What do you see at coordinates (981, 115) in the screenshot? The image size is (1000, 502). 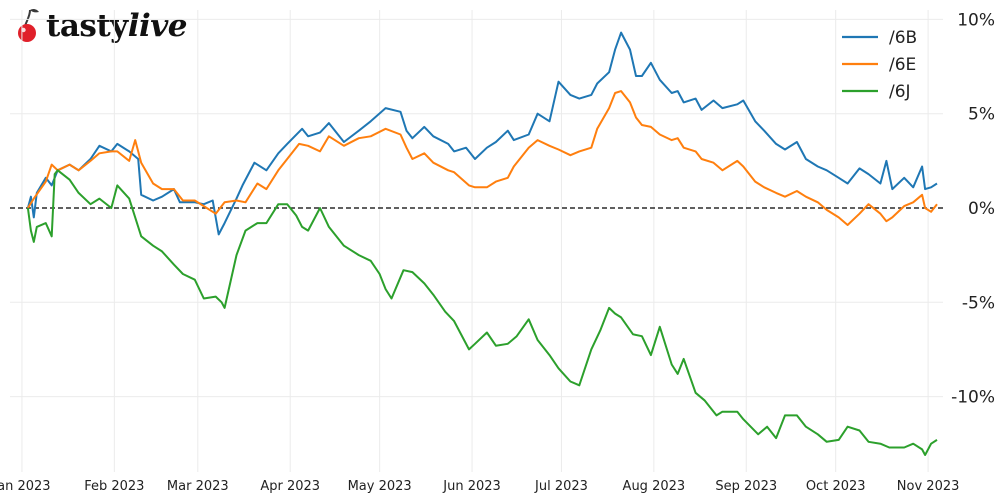 I see `y-tick-label: 5%` at bounding box center [981, 115].